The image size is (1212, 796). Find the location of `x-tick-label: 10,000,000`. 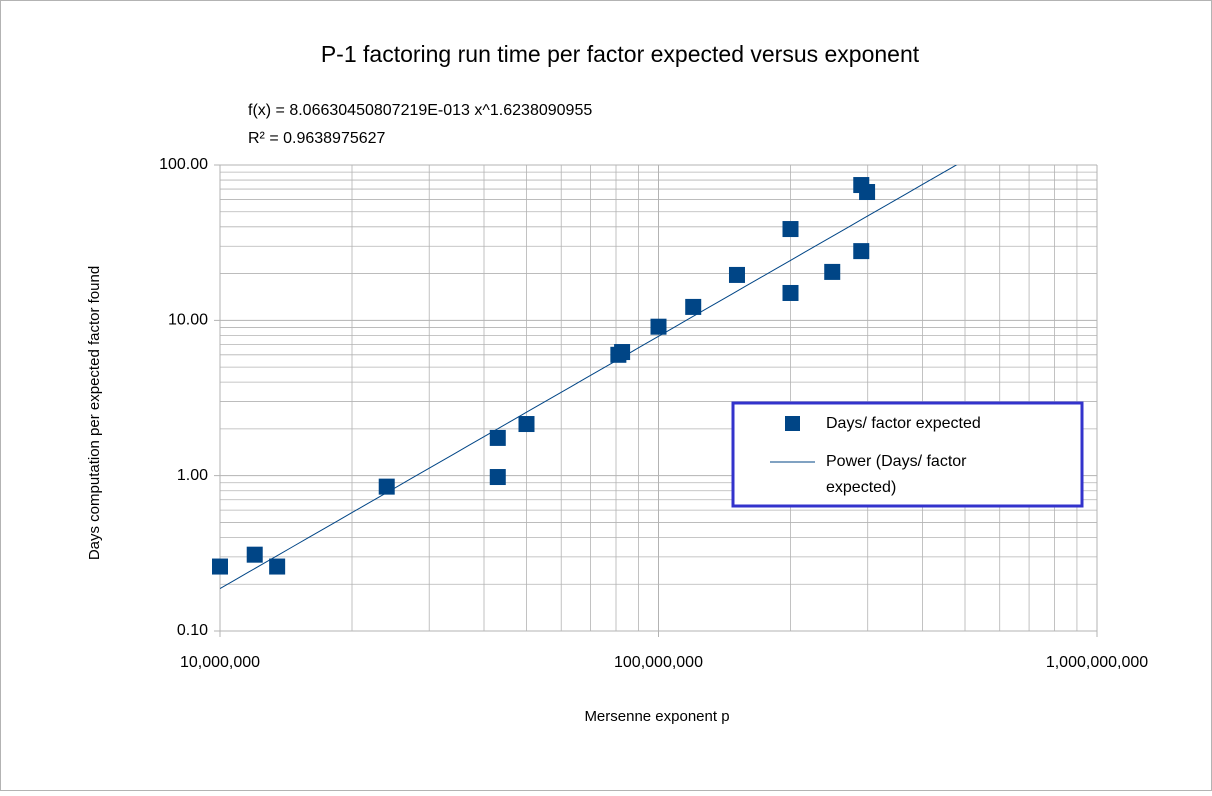

x-tick-label: 10,000,000 is located at coordinates (220, 662).